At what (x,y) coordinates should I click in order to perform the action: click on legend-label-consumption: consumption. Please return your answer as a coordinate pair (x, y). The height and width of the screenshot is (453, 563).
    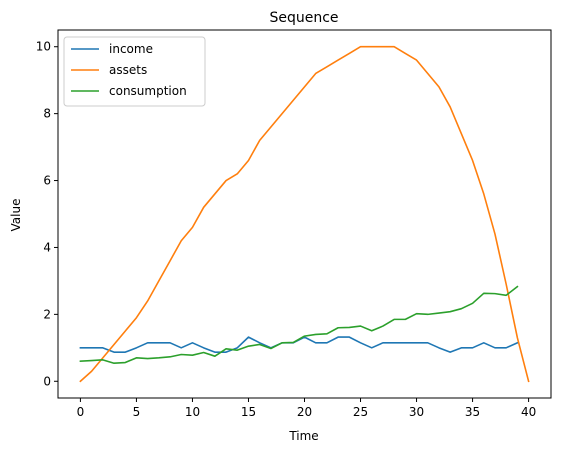
    Looking at the image, I should click on (148, 91).